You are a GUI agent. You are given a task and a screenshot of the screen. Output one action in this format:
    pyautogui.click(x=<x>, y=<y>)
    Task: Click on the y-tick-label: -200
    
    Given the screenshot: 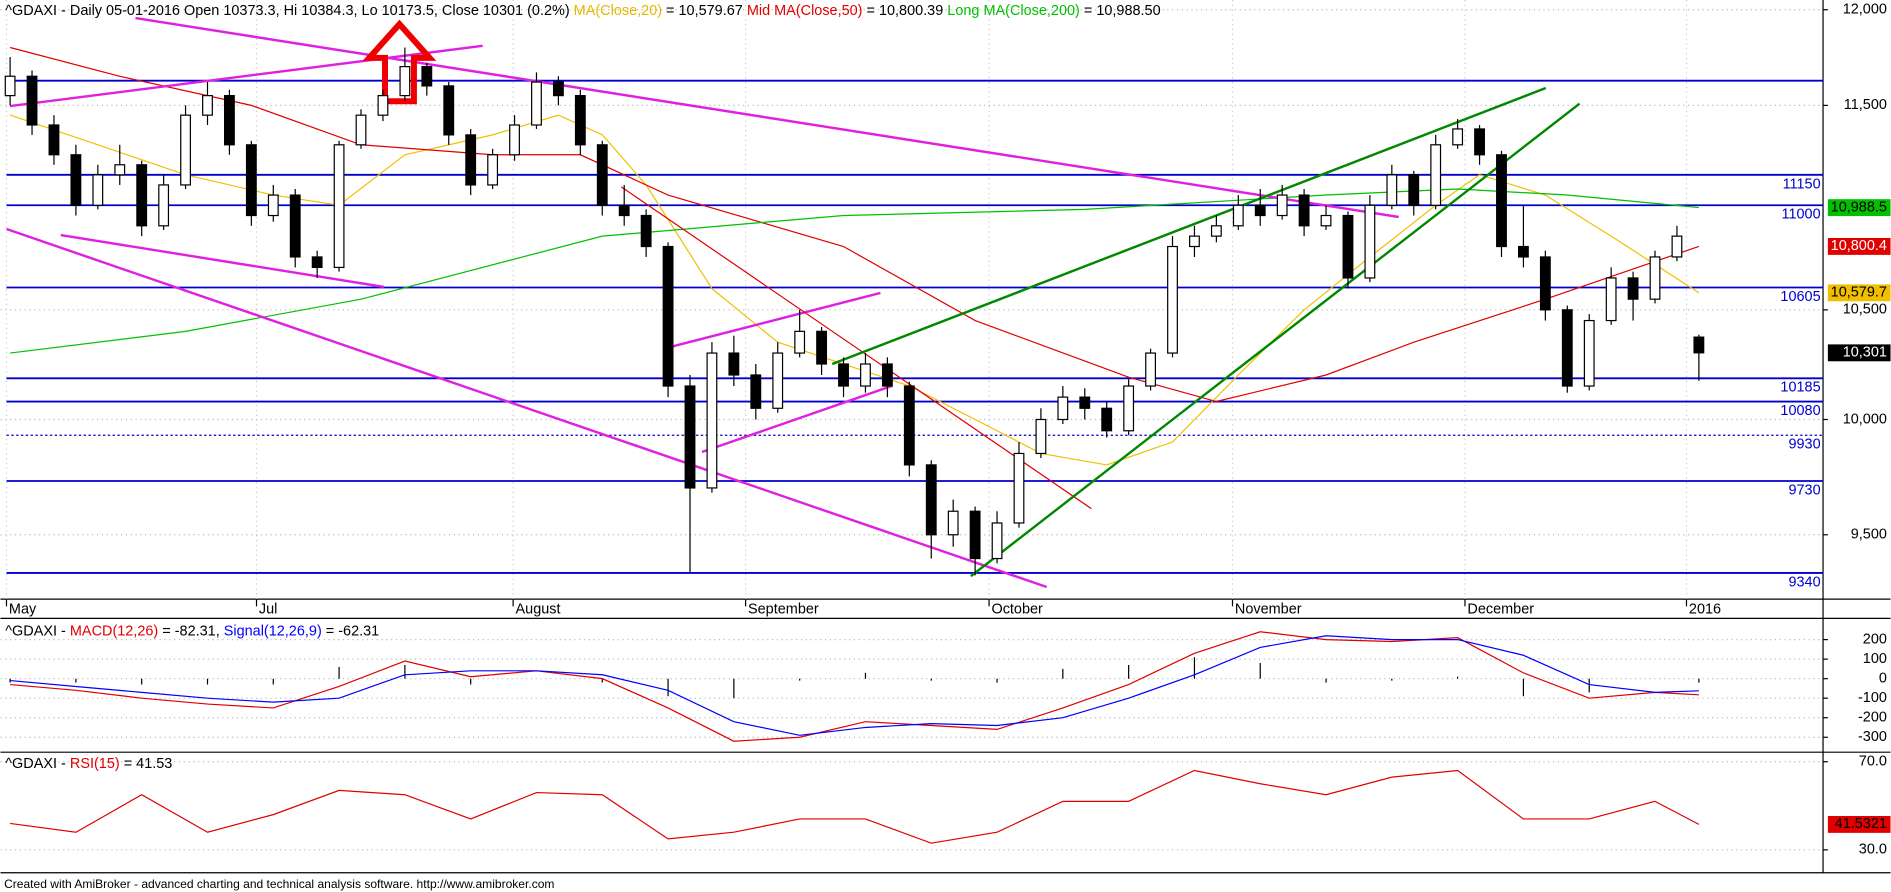 What is the action you would take?
    pyautogui.click(x=1872, y=718)
    